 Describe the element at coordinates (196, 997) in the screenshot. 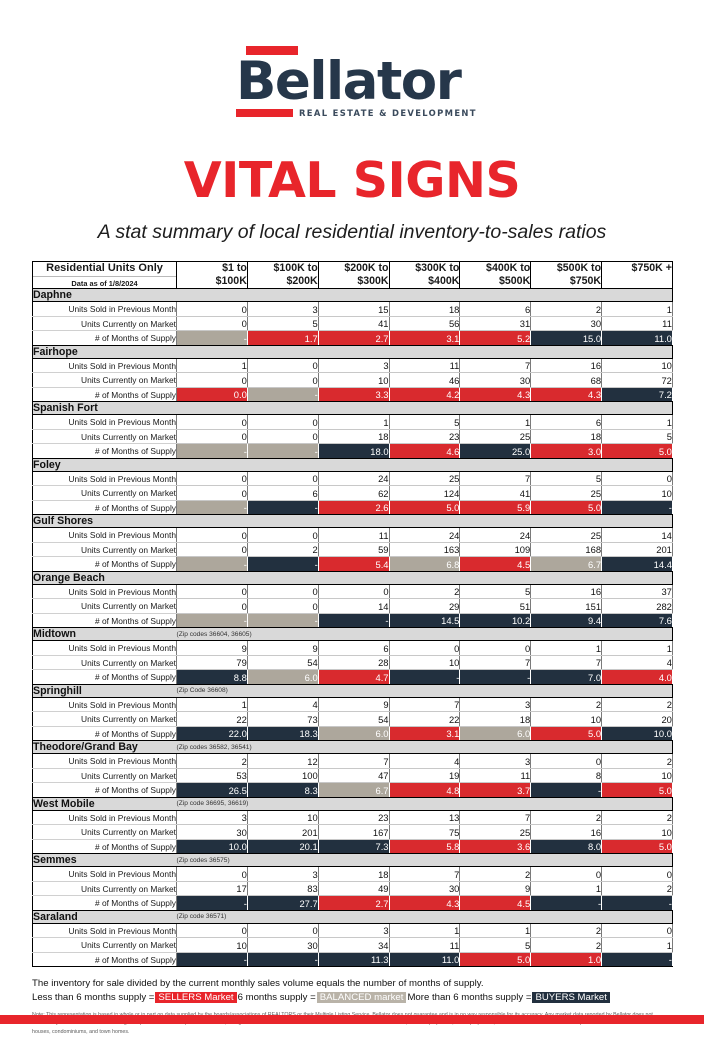

I see `legend-sellers-chip: SELLERS Market` at that location.